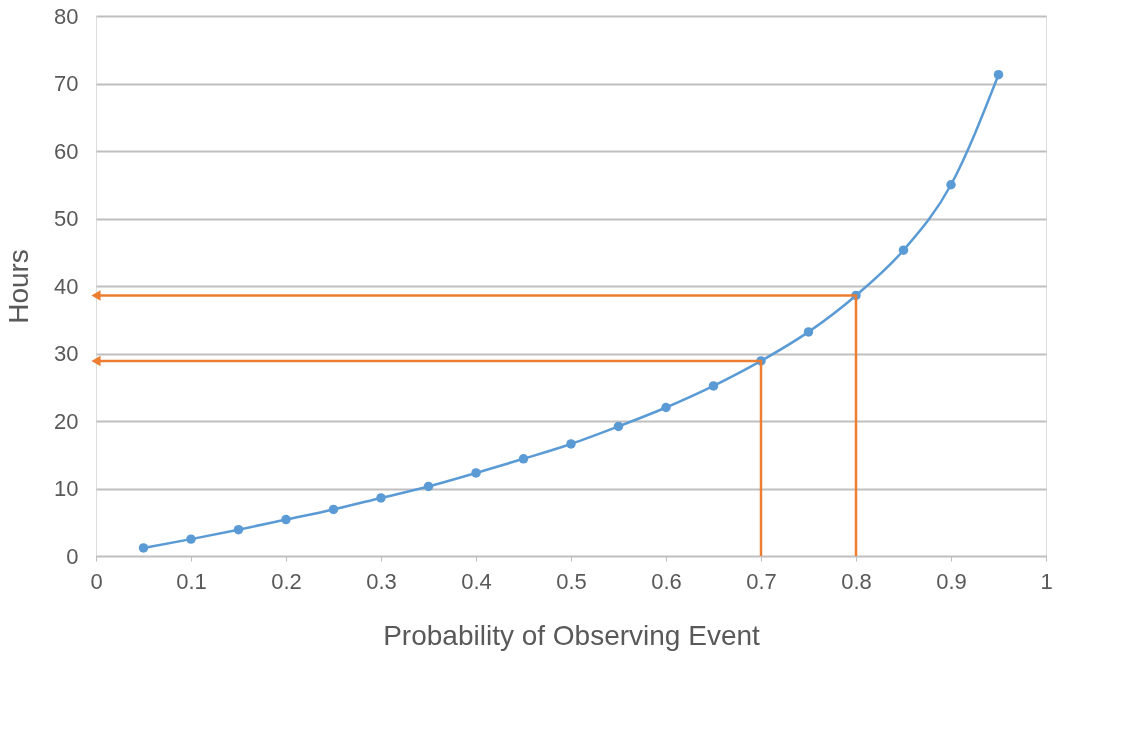 Image resolution: width=1133 pixels, height=743 pixels. Describe the element at coordinates (761, 581) in the screenshot. I see `x-tick-label: 0.7` at that location.